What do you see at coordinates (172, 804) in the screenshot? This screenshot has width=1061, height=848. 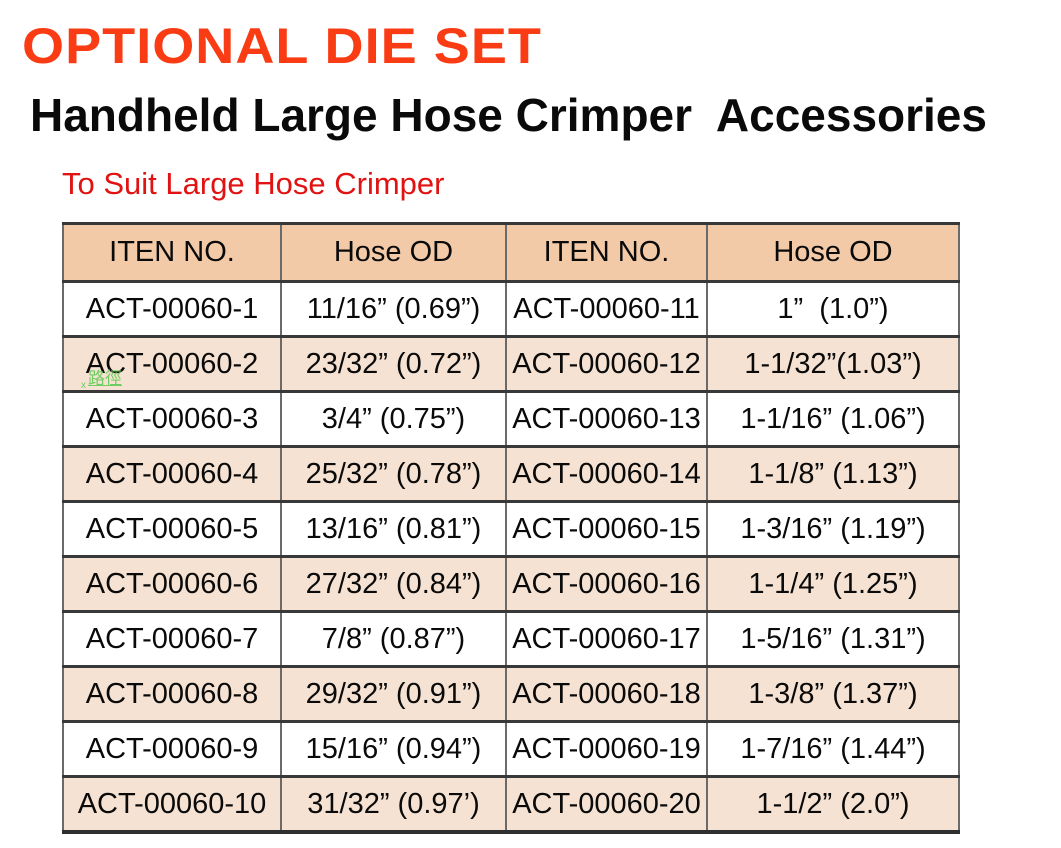 I see `table-cell: ACT-00060-10` at bounding box center [172, 804].